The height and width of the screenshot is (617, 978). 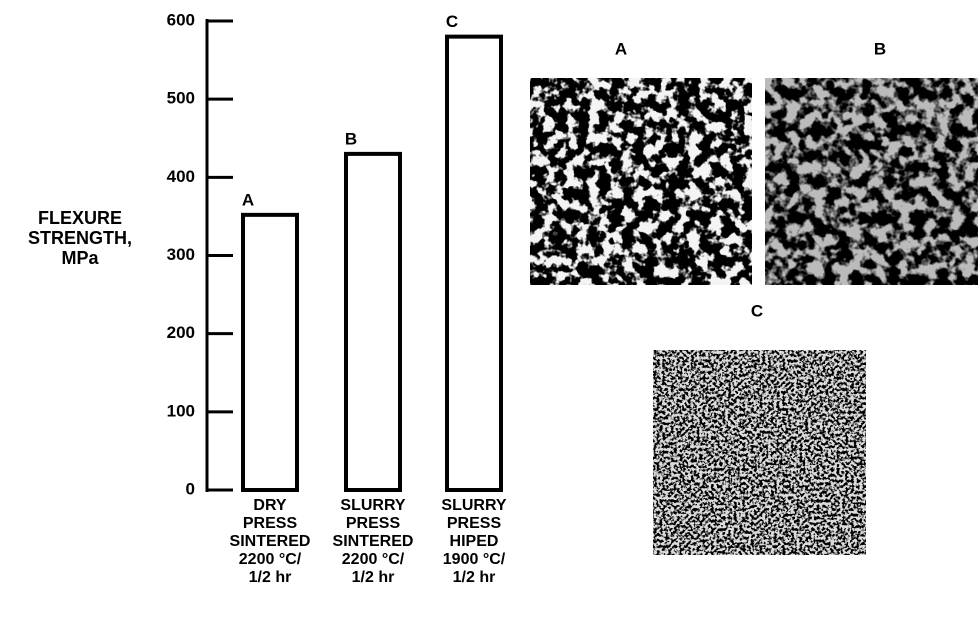 What do you see at coordinates (757, 310) in the screenshot?
I see `micrograph-label: C` at bounding box center [757, 310].